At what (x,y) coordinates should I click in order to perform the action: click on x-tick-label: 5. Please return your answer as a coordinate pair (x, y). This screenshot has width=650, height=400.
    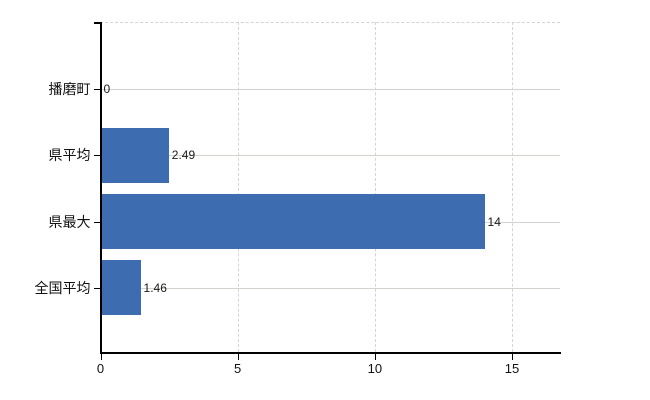
    Looking at the image, I should click on (238, 368).